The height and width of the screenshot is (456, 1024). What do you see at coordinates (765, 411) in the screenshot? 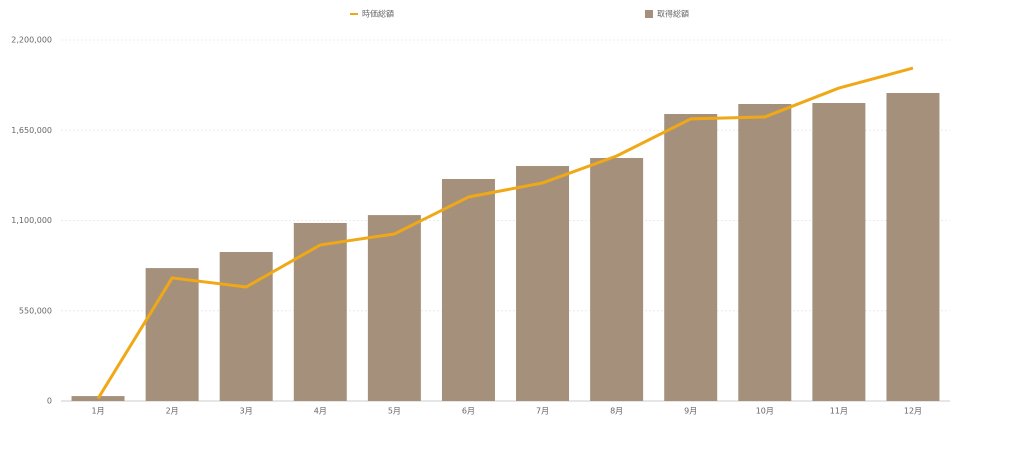
I see `x-tick-label: 10月` at bounding box center [765, 411].